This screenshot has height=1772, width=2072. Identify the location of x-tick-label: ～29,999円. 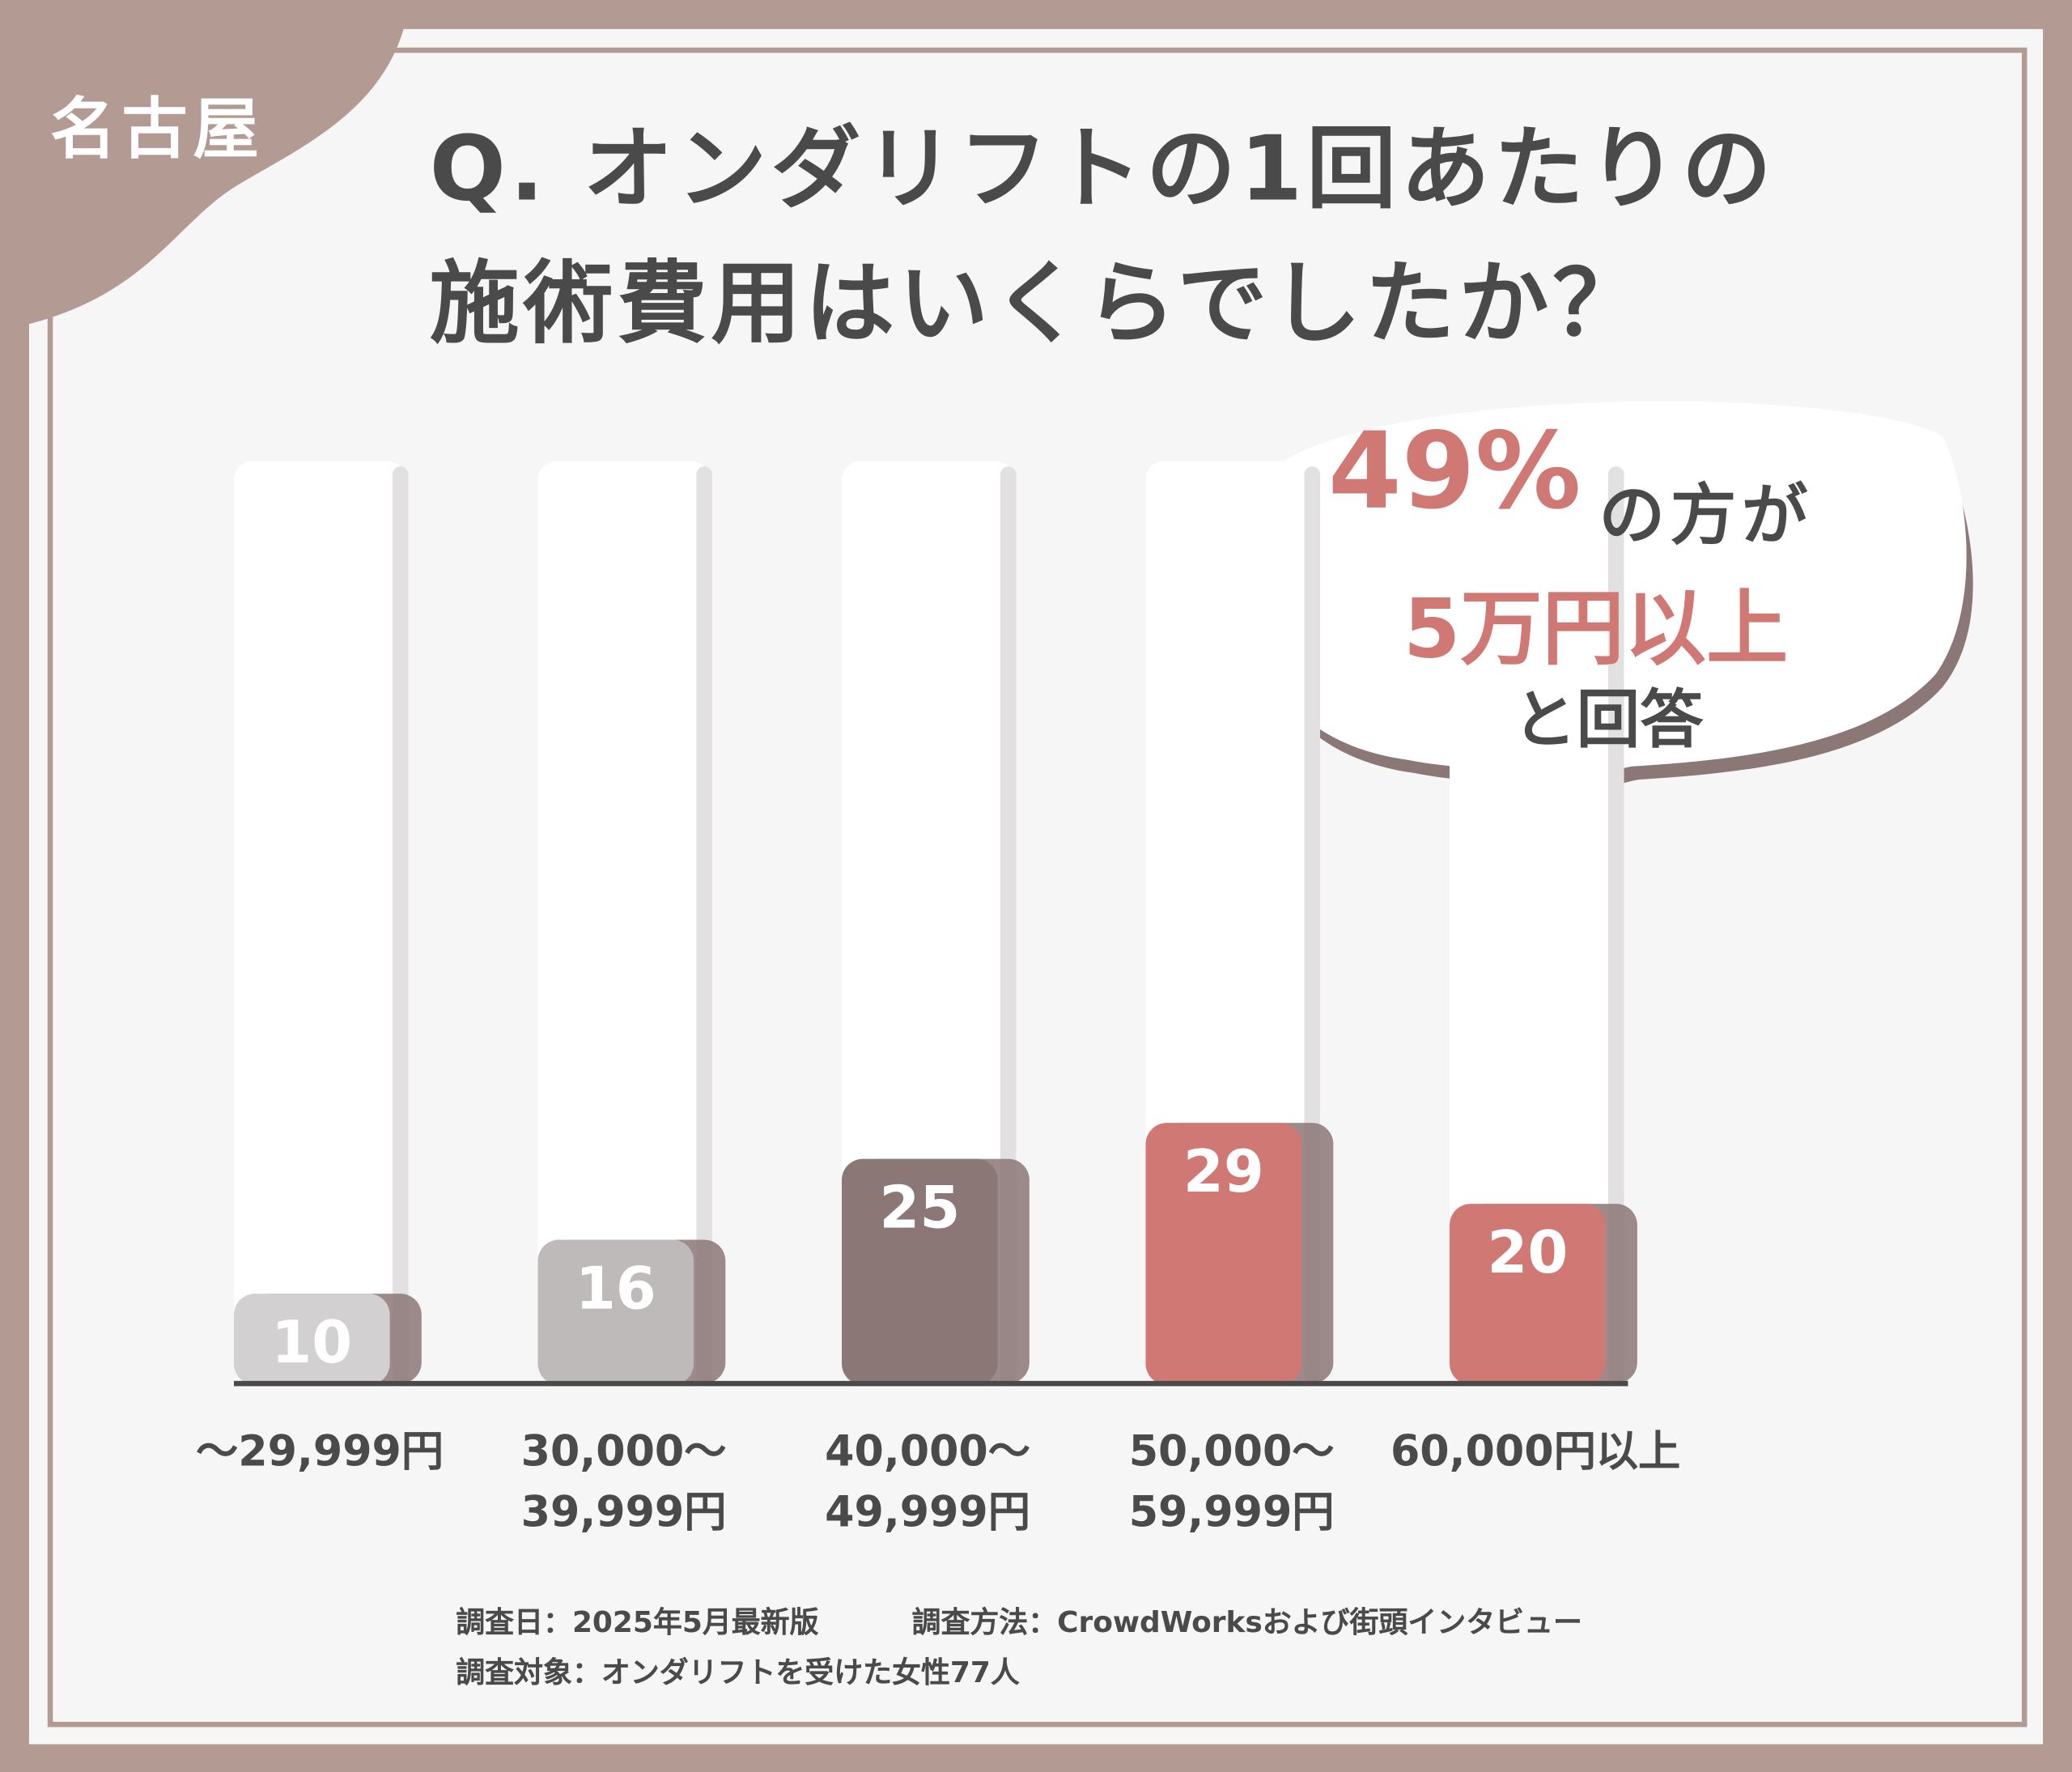
(320, 1452).